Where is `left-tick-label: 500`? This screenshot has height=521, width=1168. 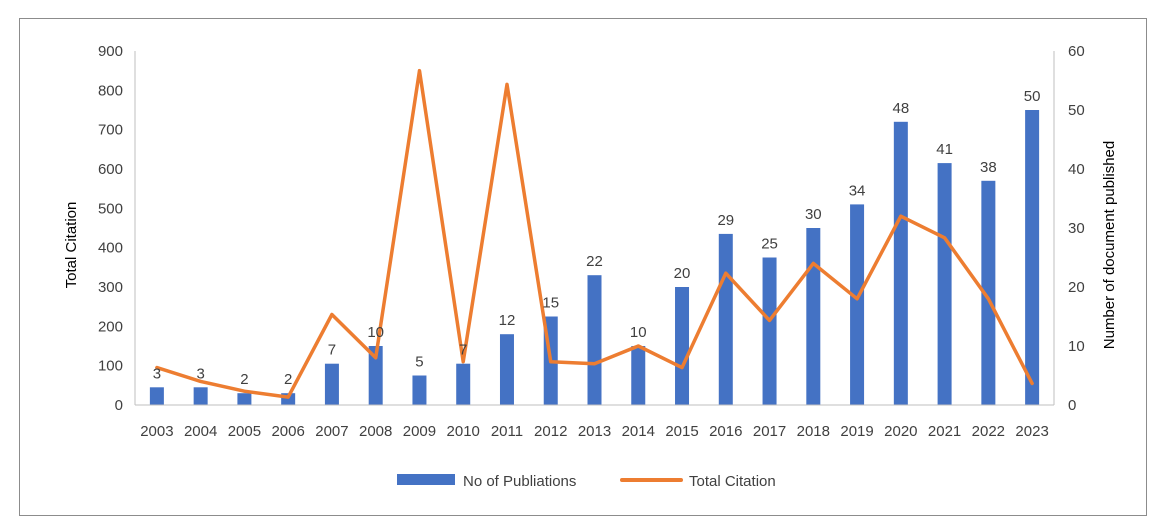 left-tick-label: 500 is located at coordinates (110, 208).